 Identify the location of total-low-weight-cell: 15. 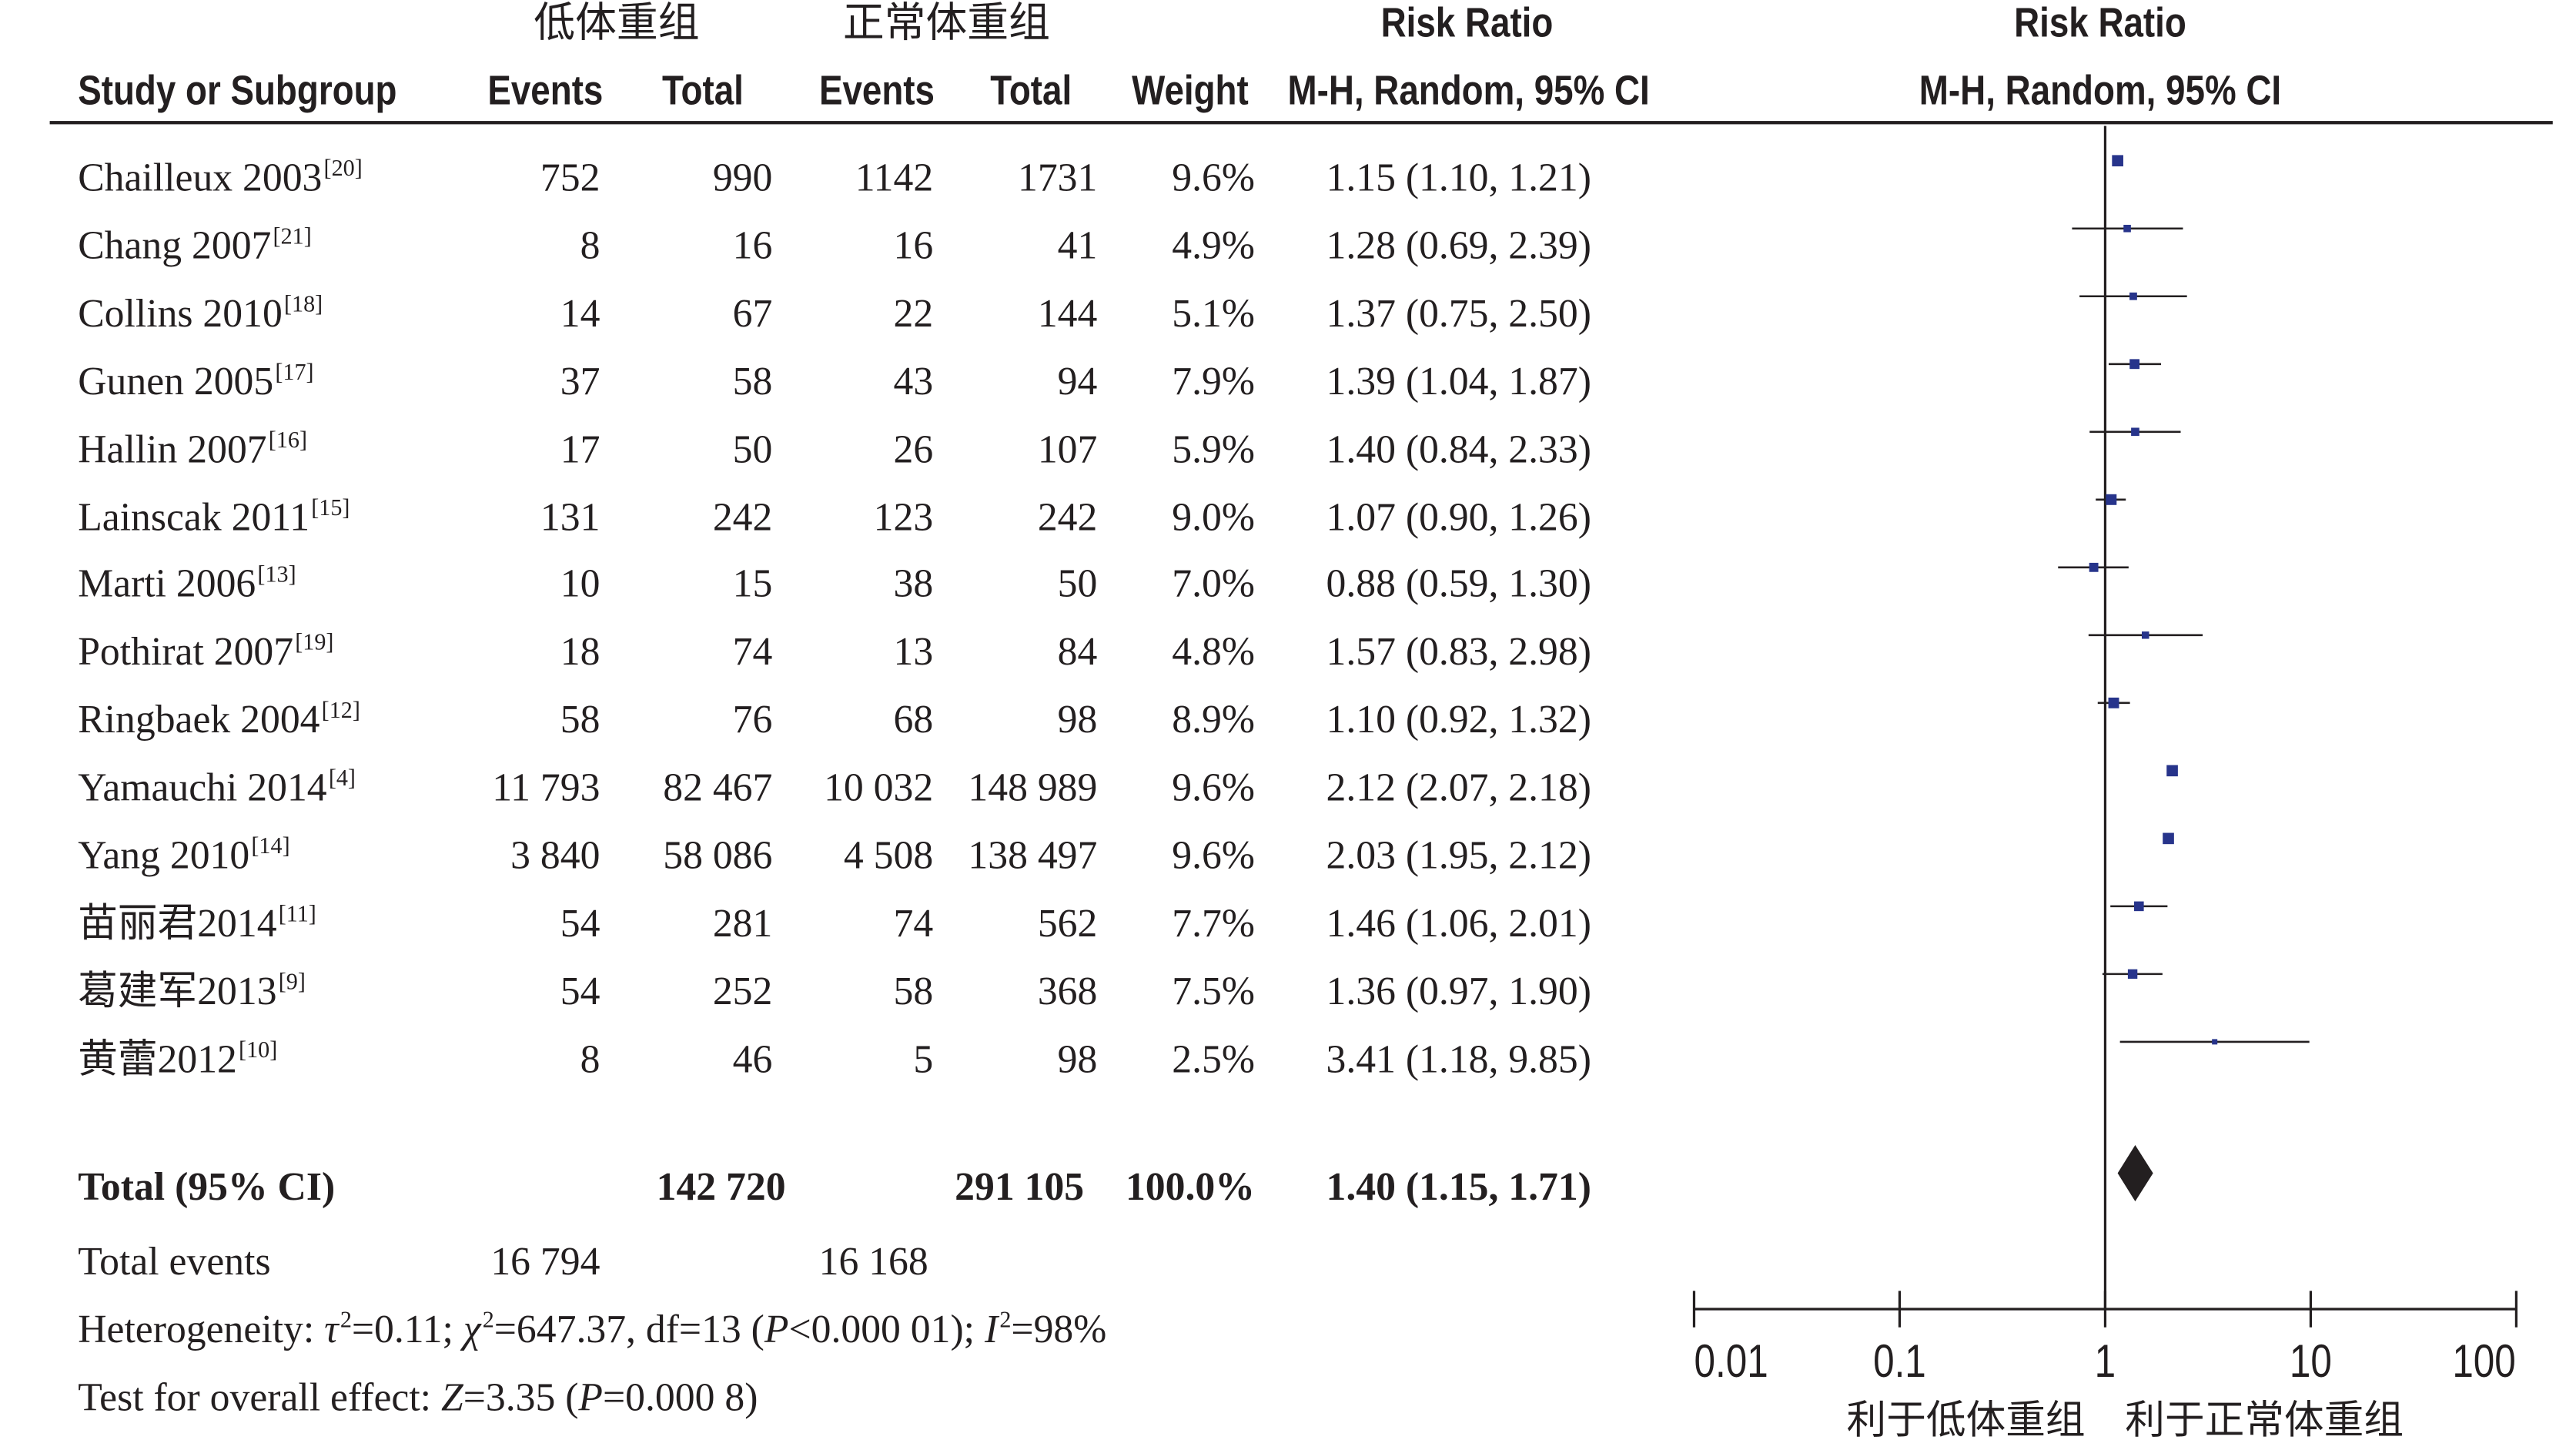
(753, 586).